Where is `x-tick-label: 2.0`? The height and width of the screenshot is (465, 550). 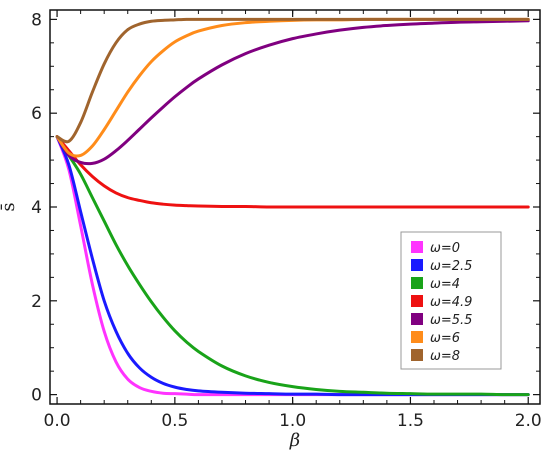
x-tick-label: 2.0 is located at coordinates (528, 421).